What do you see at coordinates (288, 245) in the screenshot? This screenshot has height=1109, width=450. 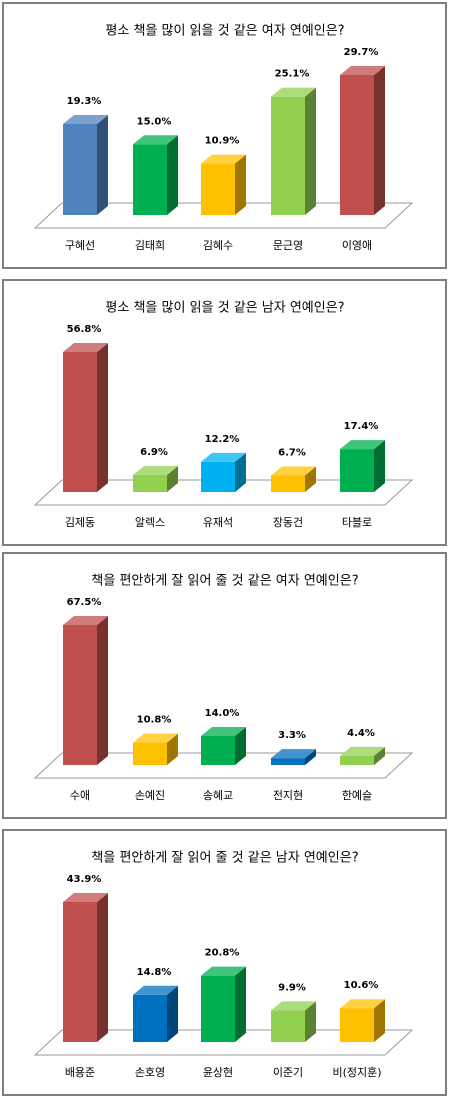 I see `category-label: 문근영` at bounding box center [288, 245].